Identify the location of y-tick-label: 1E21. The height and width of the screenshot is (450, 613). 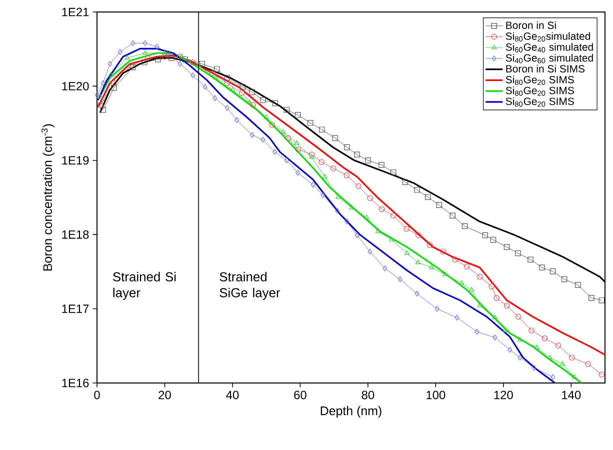
(75, 12).